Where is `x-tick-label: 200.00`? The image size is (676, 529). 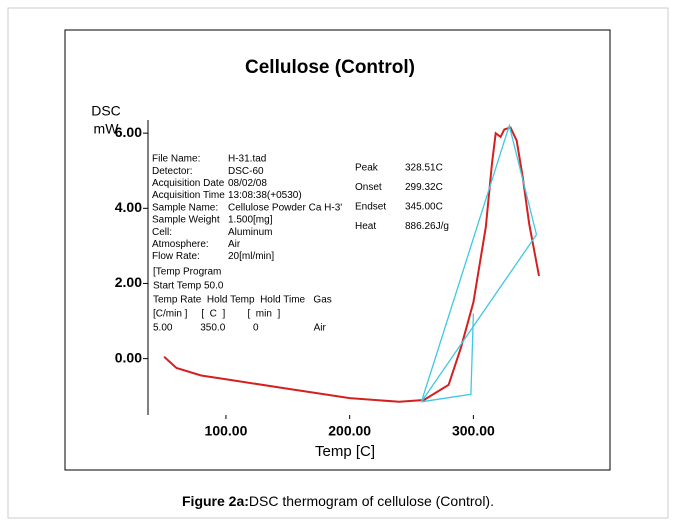
x-tick-label: 200.00 is located at coordinates (349, 431).